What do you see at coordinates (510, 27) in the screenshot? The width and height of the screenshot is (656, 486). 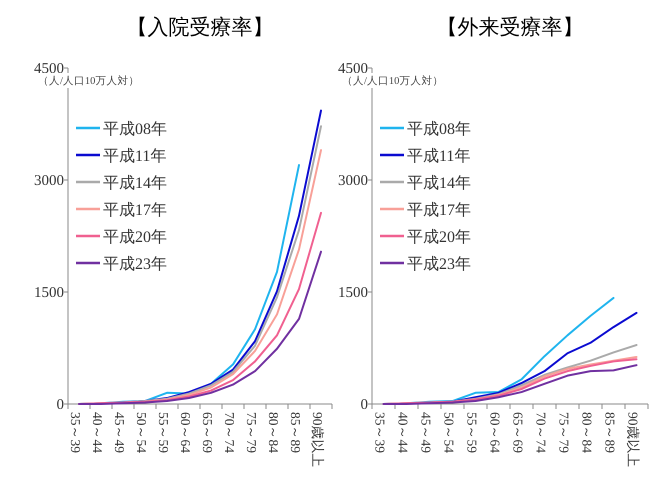 I see `chart-title: 【外来受療率】` at bounding box center [510, 27].